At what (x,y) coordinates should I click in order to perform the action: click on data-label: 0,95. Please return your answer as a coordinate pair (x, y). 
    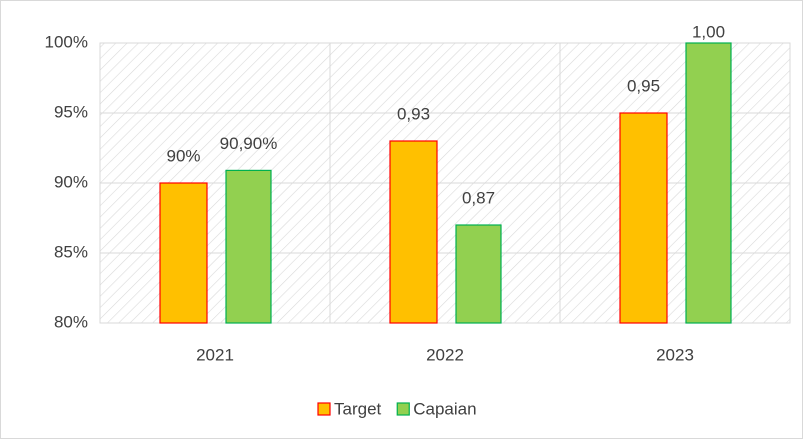
    Looking at the image, I should click on (643, 85).